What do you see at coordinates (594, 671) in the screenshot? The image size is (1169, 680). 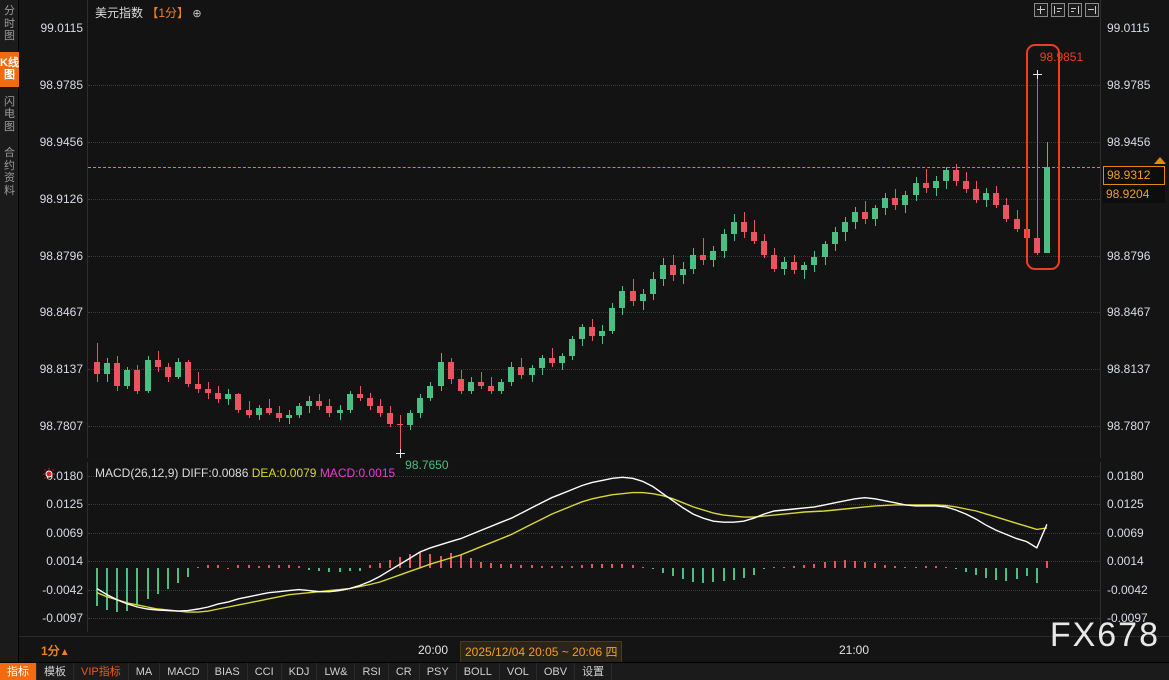 I see `toolbar-item-: 设置` at bounding box center [594, 671].